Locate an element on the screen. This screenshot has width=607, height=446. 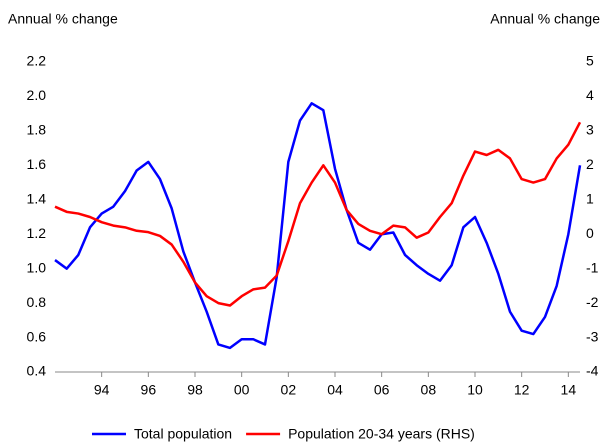
y-tick-label: 2.2 is located at coordinates (37, 61).